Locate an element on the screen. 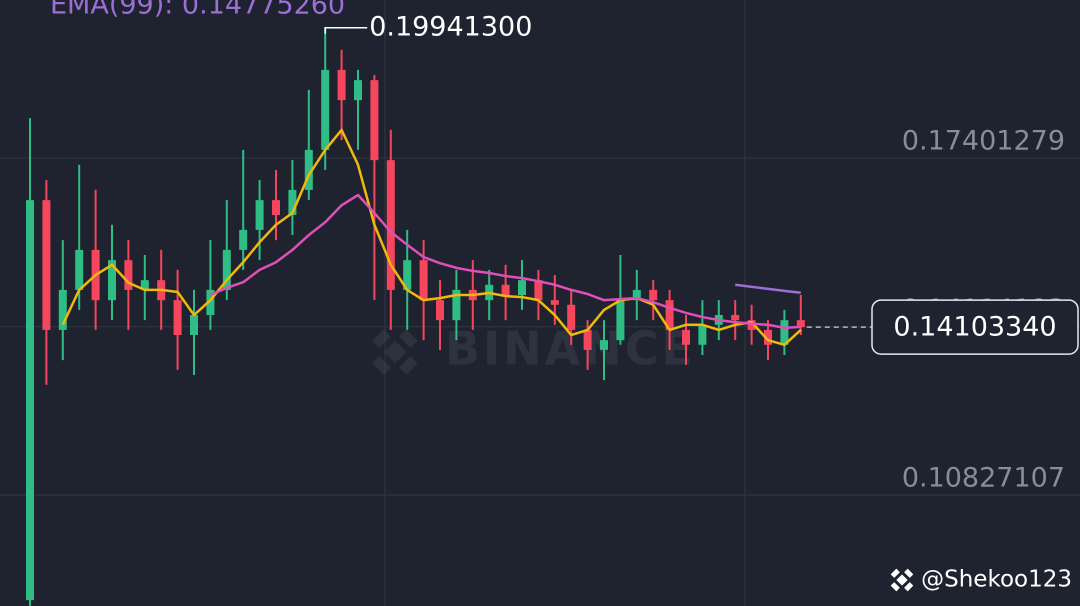  legend-entry: EMA(99): 0.14775260 is located at coordinates (197, 10).